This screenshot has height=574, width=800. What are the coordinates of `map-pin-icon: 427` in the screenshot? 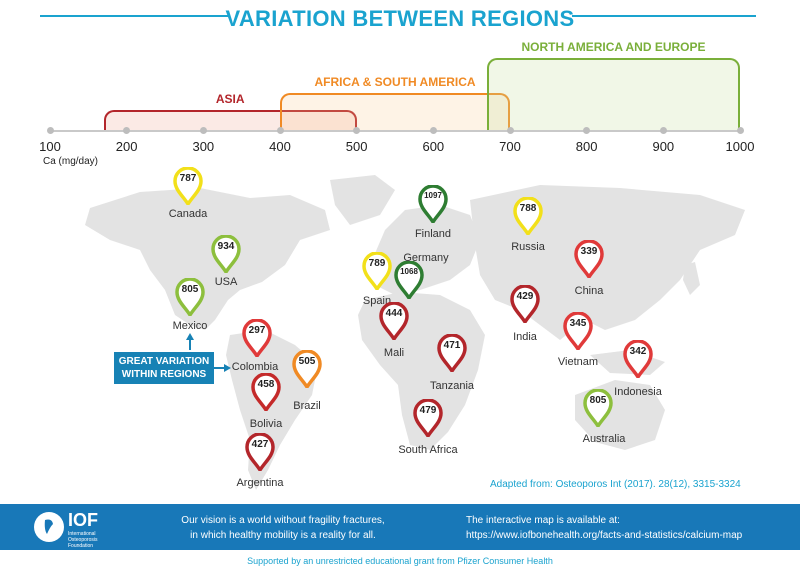 It's located at (260, 452).